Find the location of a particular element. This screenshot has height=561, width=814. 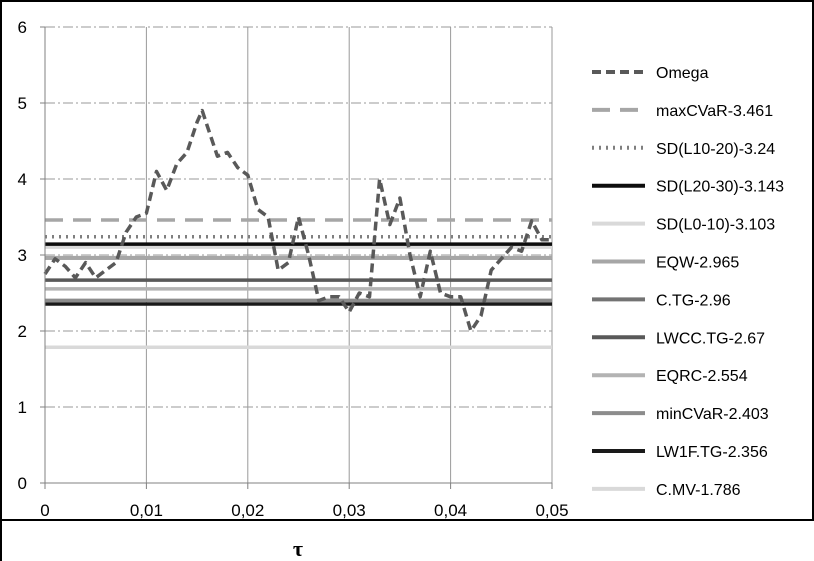

y-tick-labels: 0 1 2 3 4 5 6 is located at coordinates (22, 255).